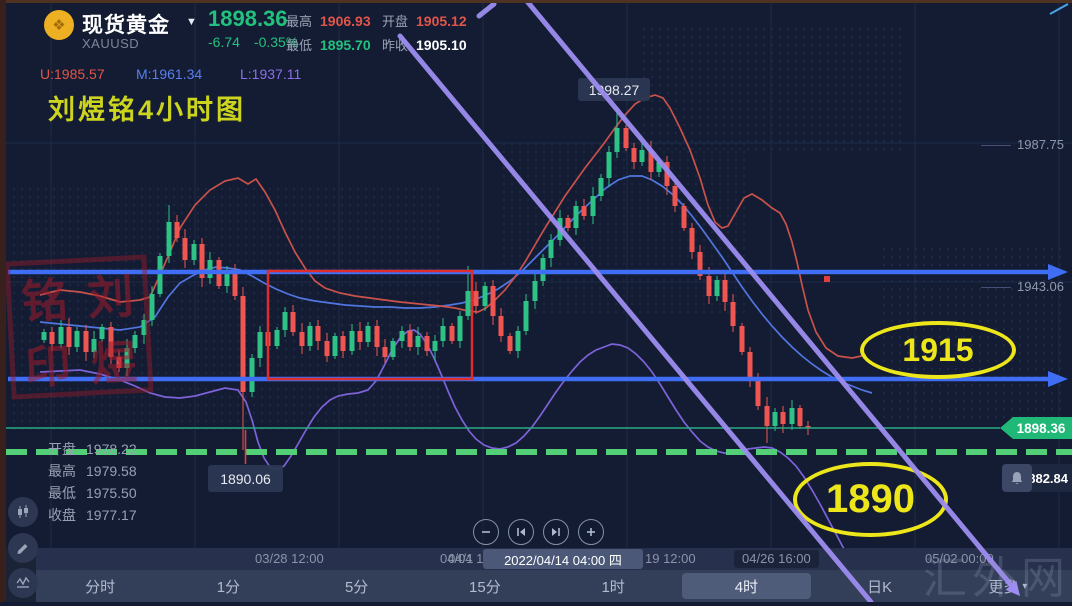  I want to click on chart-type-button, so click(23, 512).